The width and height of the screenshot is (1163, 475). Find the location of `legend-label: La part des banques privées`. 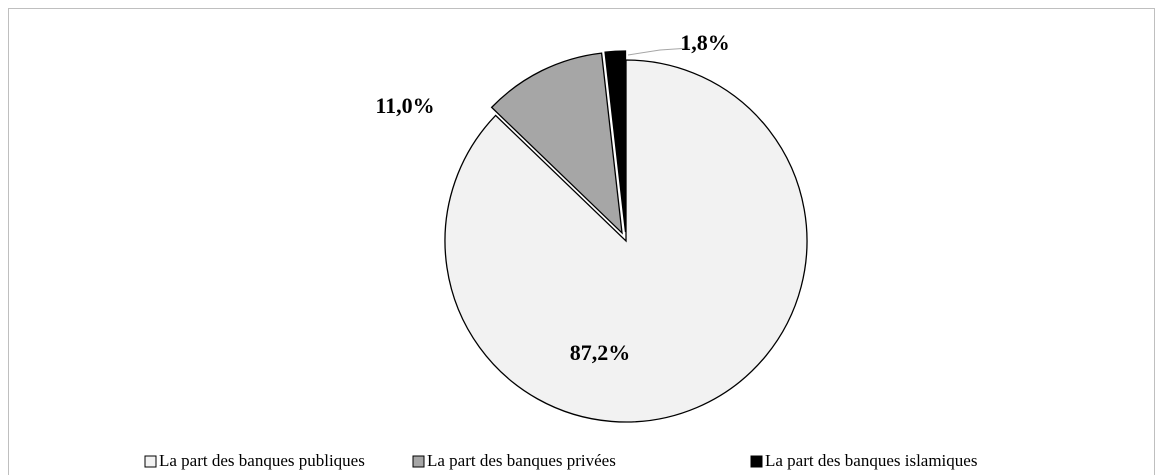

legend-label: La part des banques privées is located at coordinates (521, 460).